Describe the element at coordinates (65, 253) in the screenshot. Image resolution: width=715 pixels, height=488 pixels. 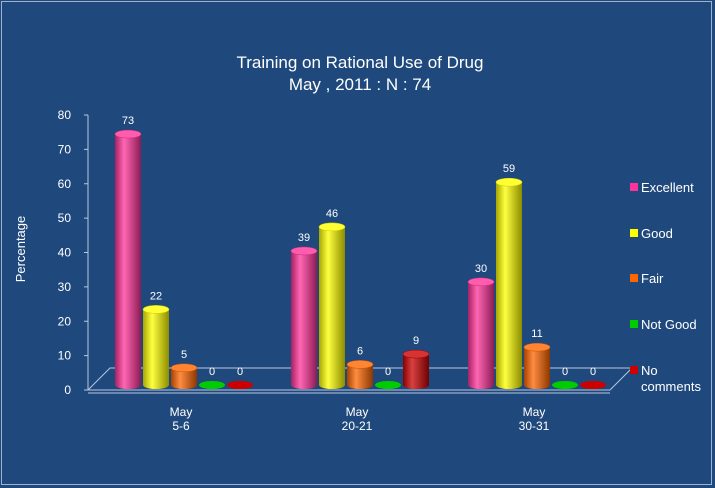
I see `y-tick-label: 40` at that location.